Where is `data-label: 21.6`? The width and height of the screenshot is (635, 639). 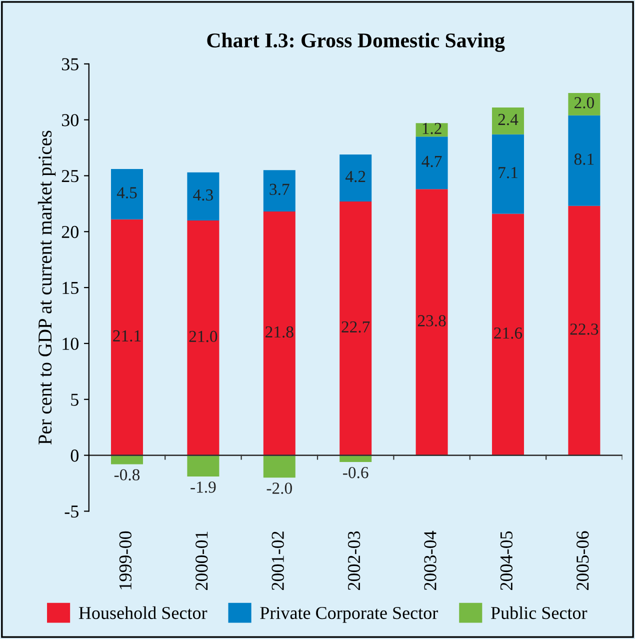 data-label: 21.6 is located at coordinates (508, 333).